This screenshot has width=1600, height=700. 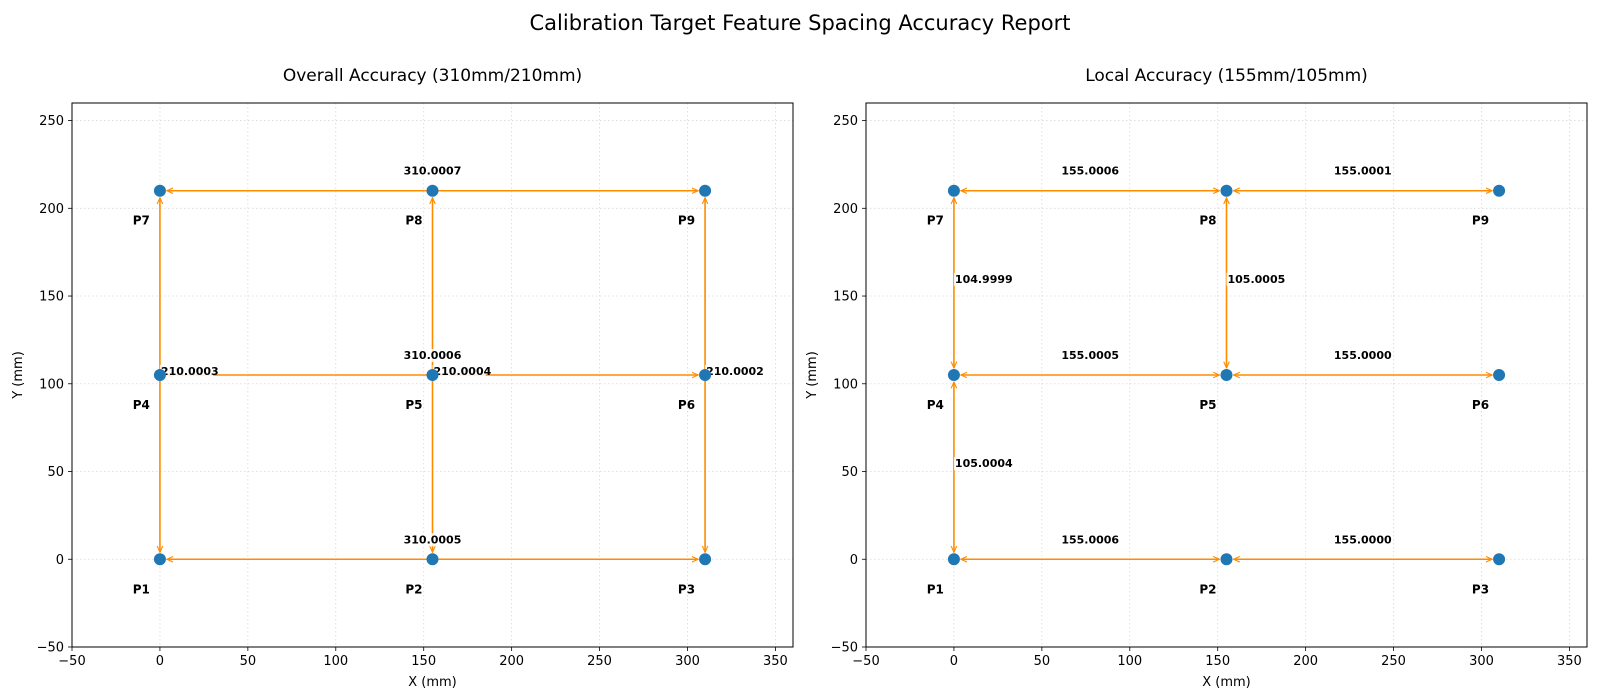 I want to click on measurement-label: 105.0004, so click(x=984, y=463).